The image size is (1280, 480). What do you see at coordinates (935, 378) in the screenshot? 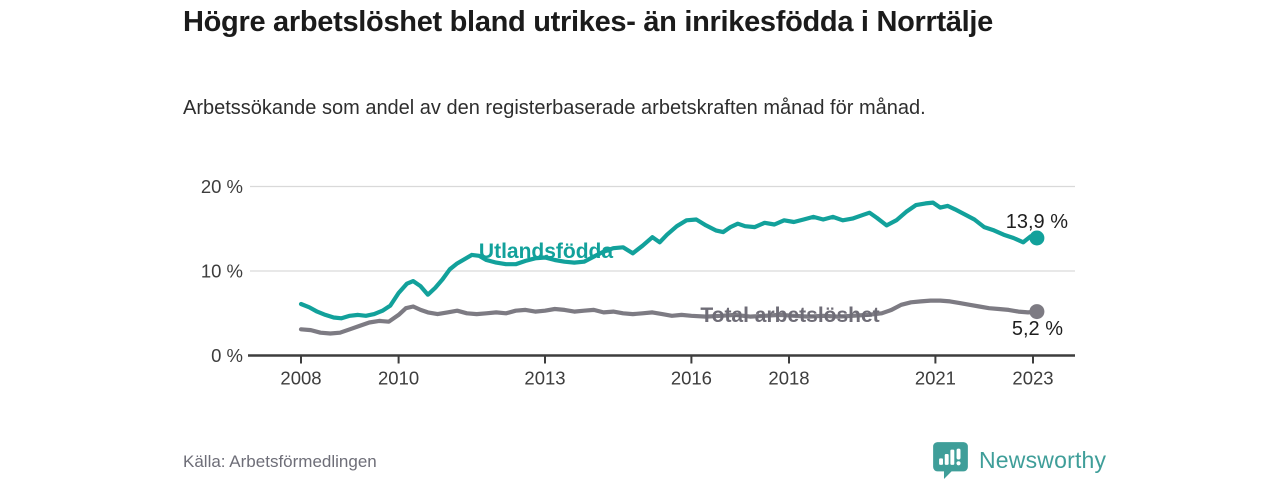
I see `x-tick-label: 2021` at bounding box center [935, 378].